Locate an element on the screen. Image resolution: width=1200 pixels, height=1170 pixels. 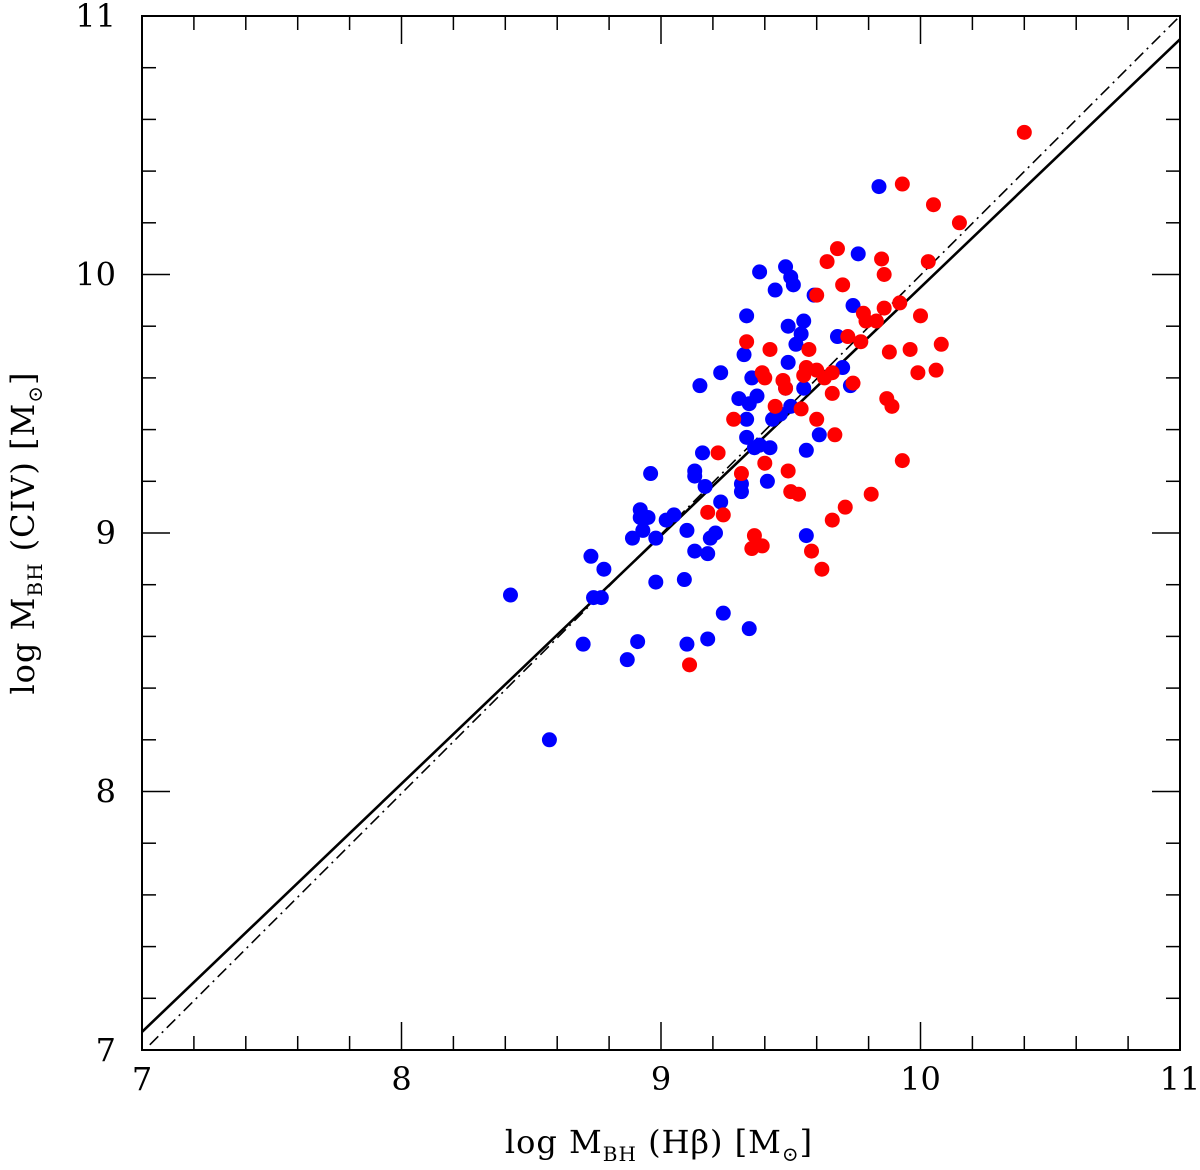
x-axis-label-suffix: (Hβ) [M is located at coordinates (709, 1142).